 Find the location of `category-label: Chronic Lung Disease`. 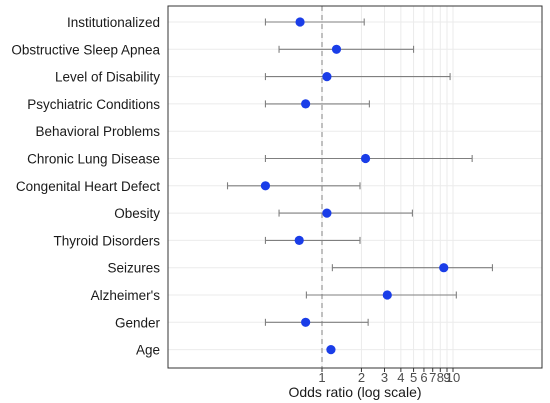

category-label: Chronic Lung Disease is located at coordinates (93, 159).